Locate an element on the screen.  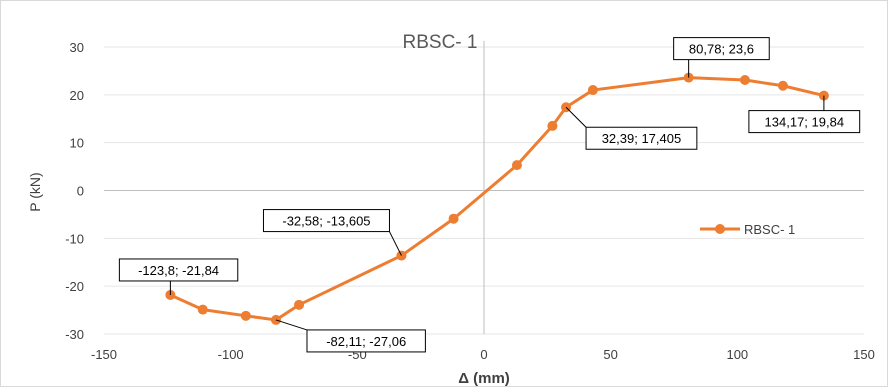
x-tick-label: 100 is located at coordinates (737, 354).